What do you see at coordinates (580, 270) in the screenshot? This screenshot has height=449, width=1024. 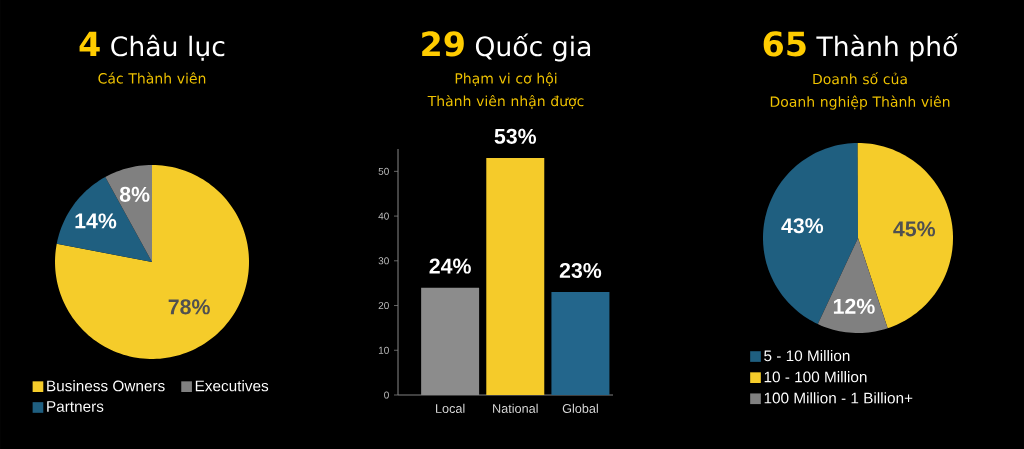 I see `data-label: 23%` at bounding box center [580, 270].